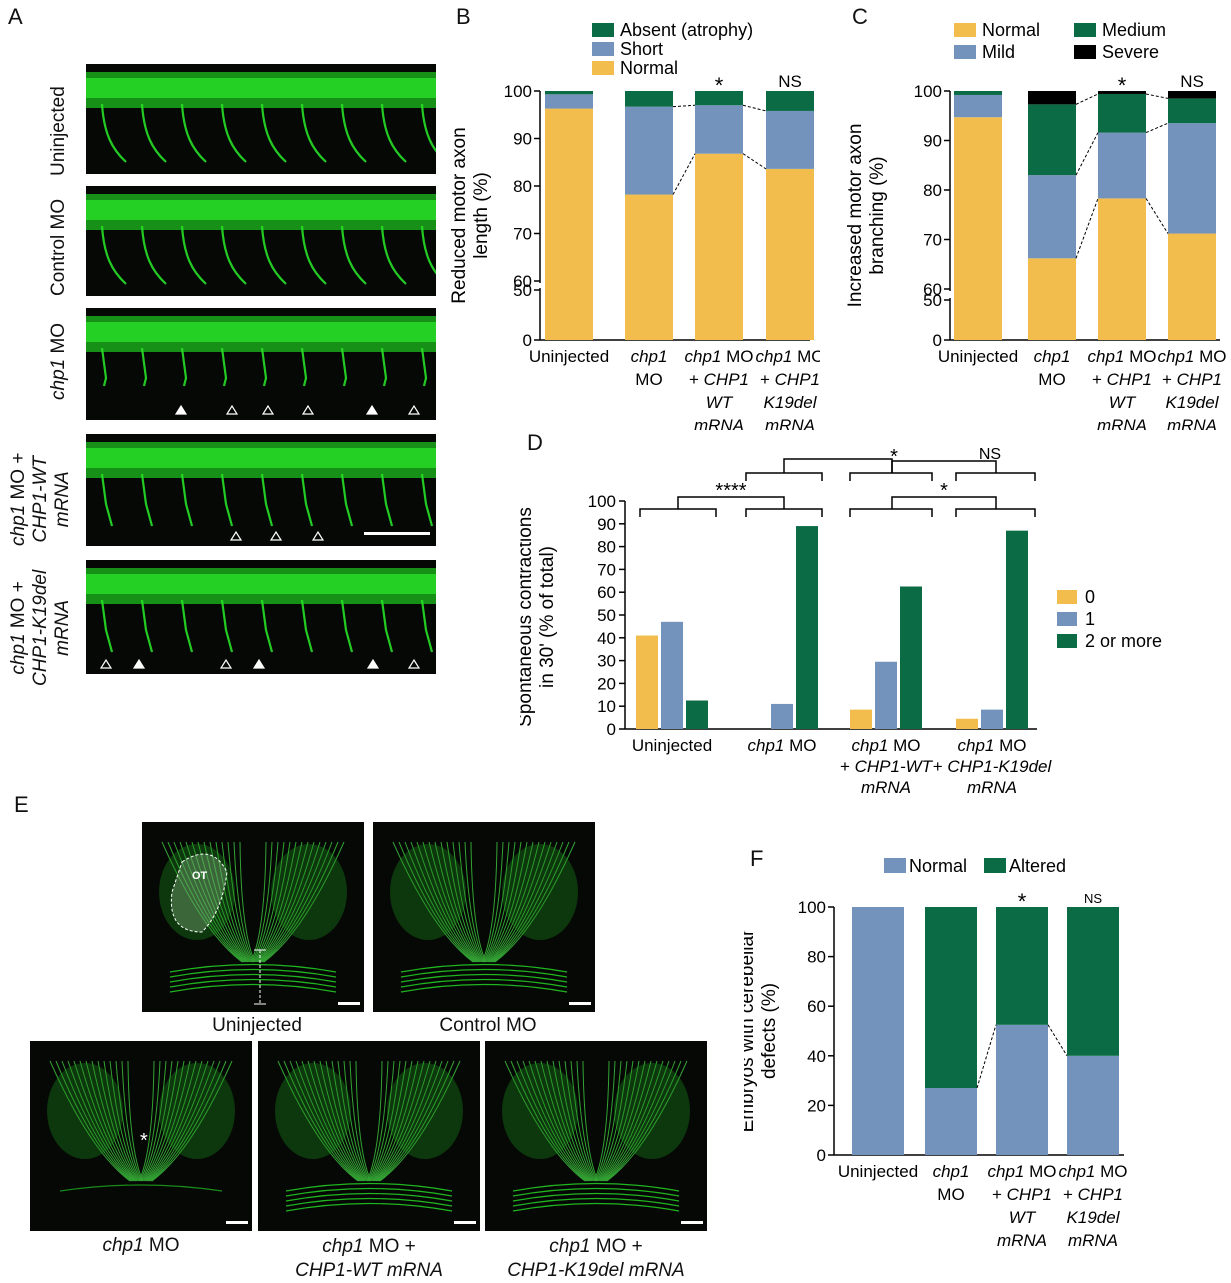 The height and width of the screenshot is (1283, 1231). Describe the element at coordinates (1192, 178) in the screenshot. I see `bar-segment-mild` at that location.